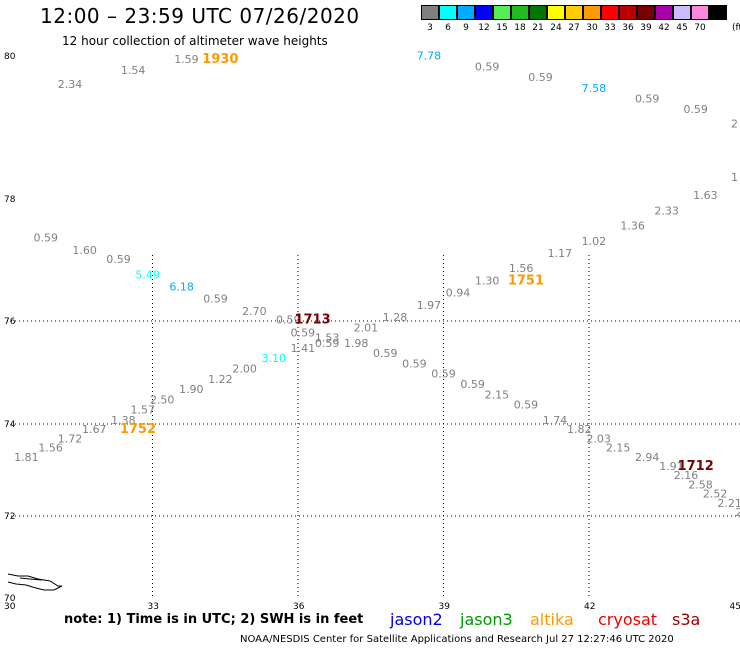  I want to click on scale-label: 70, so click(700, 28).